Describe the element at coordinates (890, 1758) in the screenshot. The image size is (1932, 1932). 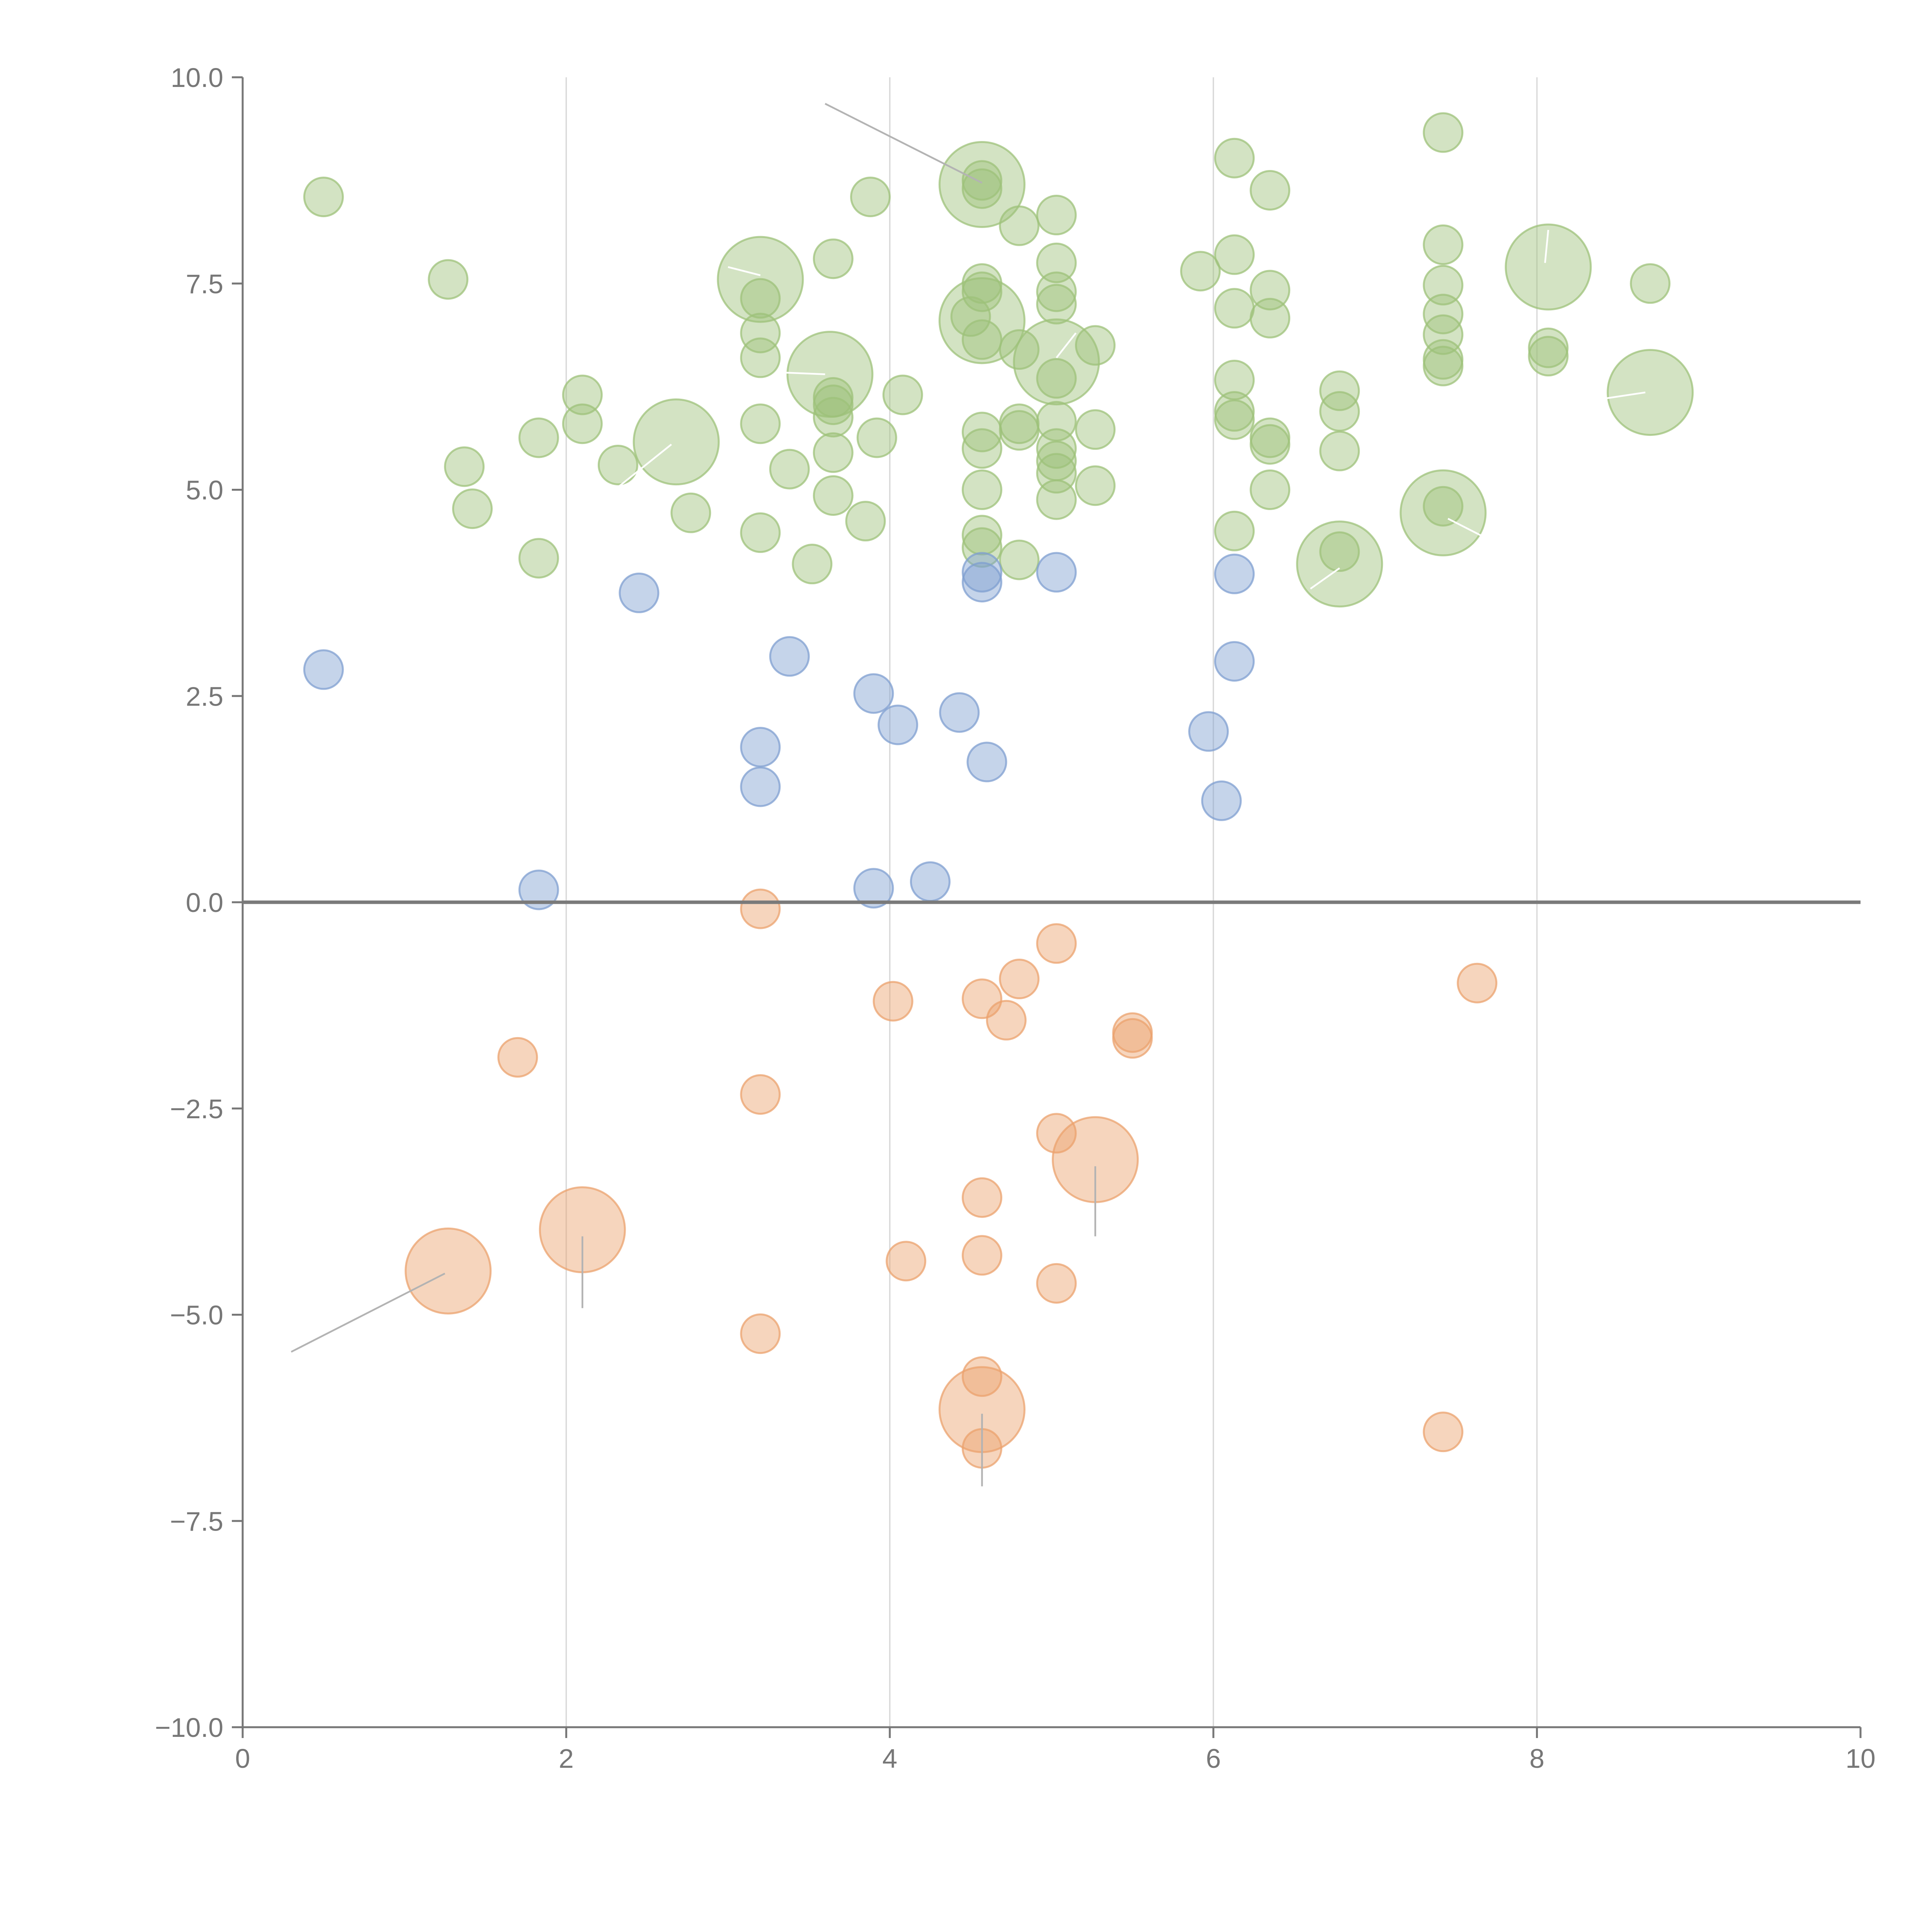
I see `x-tick-label: 4` at that location.